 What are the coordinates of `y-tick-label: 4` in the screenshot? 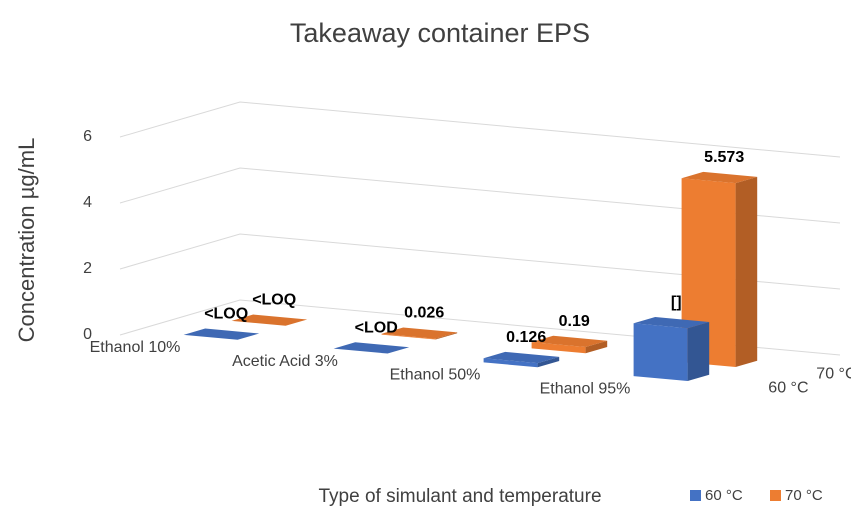 It's located at (87, 202).